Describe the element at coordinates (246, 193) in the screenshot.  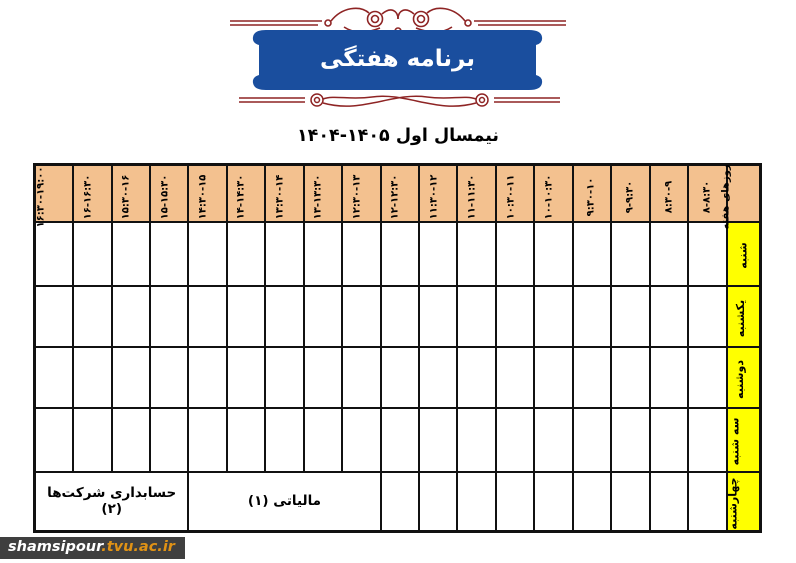
I see `time-slot-header: ۱۴-۱۴:۳۰` at that location.